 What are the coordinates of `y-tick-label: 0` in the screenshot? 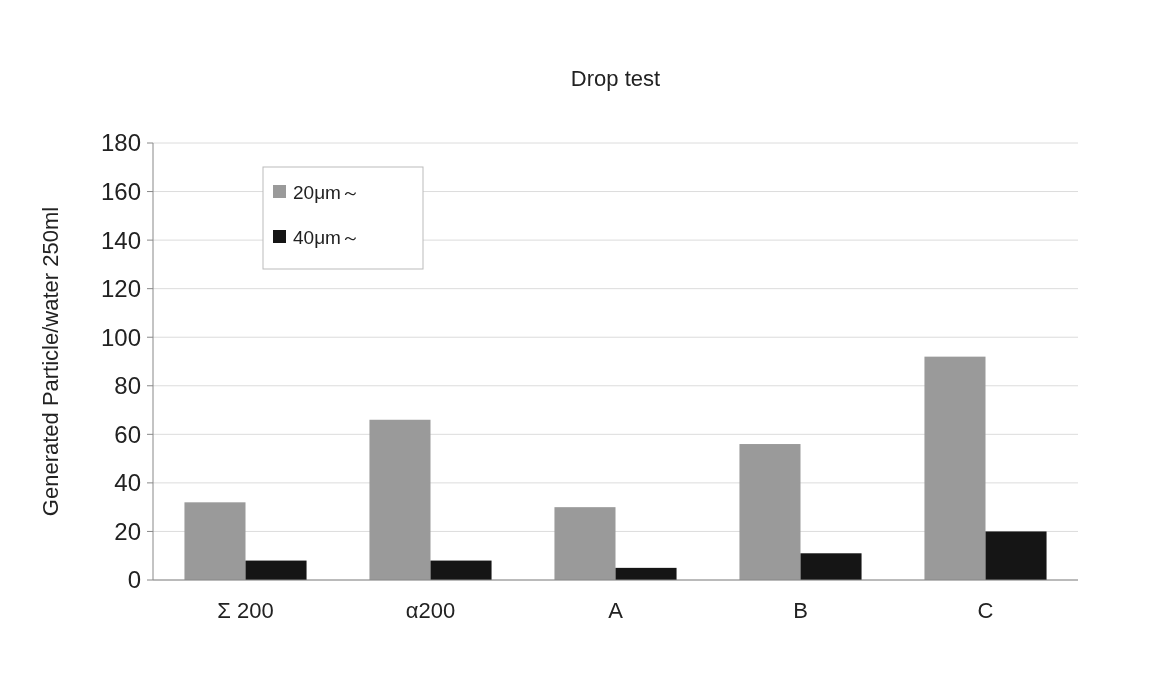 It's located at (134, 580).